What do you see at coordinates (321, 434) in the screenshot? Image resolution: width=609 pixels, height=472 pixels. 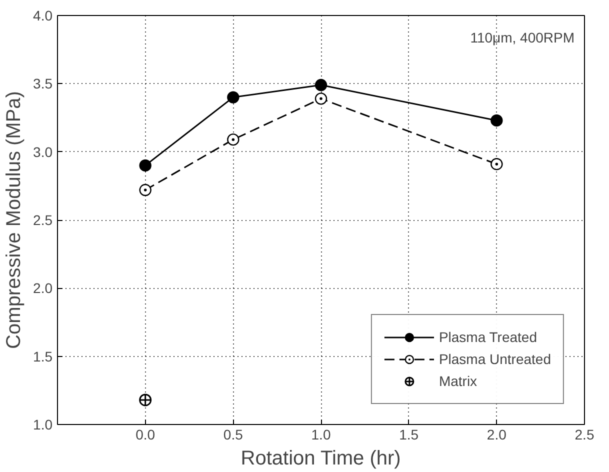 I see `x-tick-label: 1.0` at bounding box center [321, 434].